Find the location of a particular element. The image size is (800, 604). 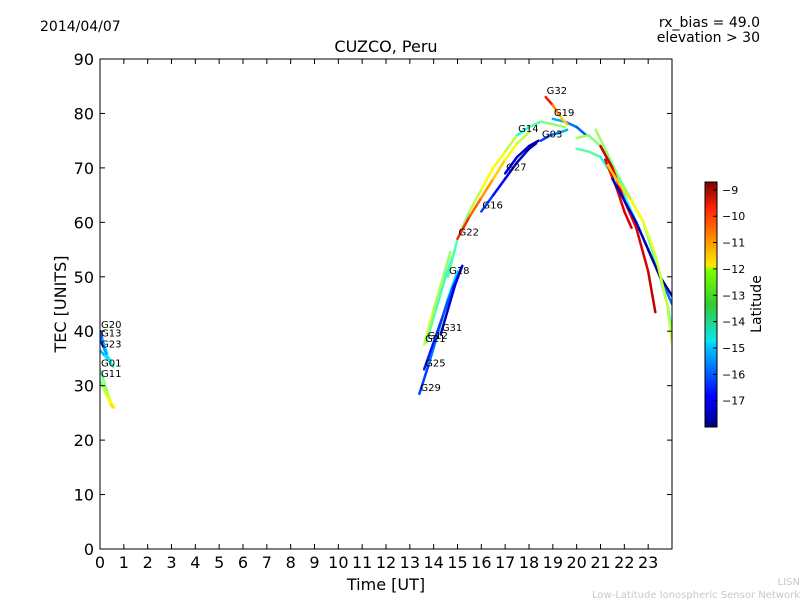

x-tick-label: 19 is located at coordinates (553, 562).